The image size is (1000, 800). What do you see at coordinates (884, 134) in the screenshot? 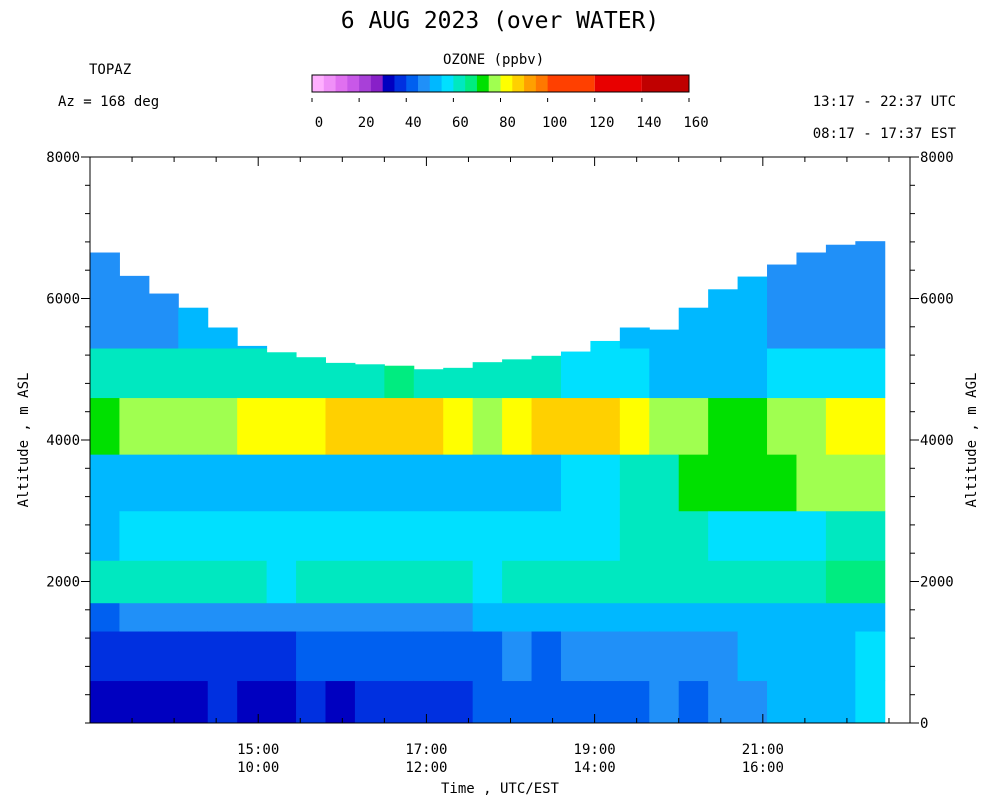
I see `time-range-est: 08:17 - 17:37 EST` at bounding box center [884, 134].